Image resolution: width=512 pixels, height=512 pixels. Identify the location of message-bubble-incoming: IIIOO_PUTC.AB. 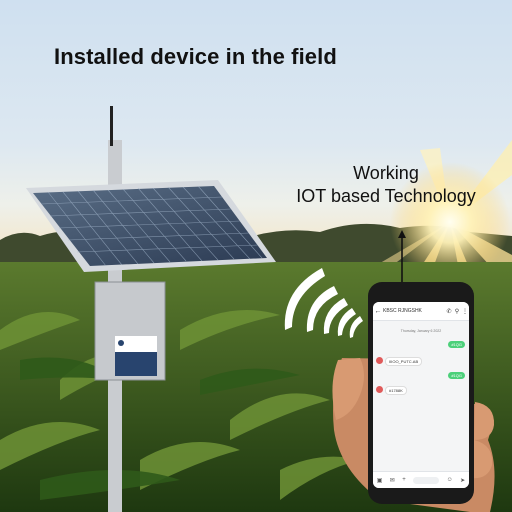
(404, 361).